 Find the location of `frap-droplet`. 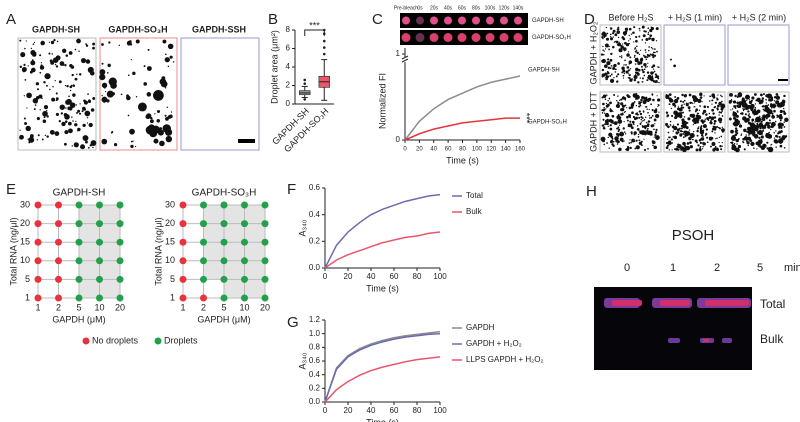

frap-droplet is located at coordinates (434, 20).